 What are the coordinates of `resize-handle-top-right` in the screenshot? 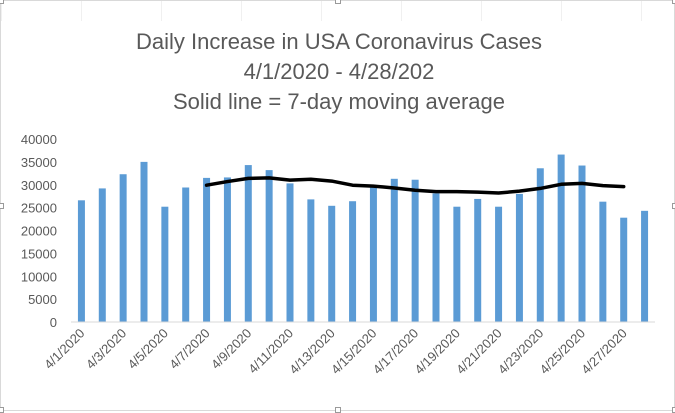 It's located at (673, 2).